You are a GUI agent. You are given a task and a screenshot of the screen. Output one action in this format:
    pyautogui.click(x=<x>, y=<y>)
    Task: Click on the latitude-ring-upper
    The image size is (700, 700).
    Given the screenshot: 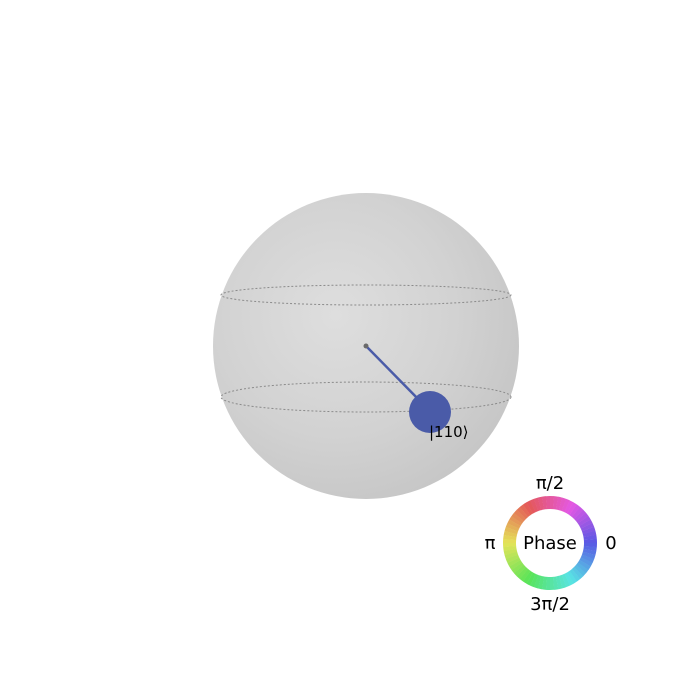 What is the action you would take?
    pyautogui.click(x=366, y=295)
    